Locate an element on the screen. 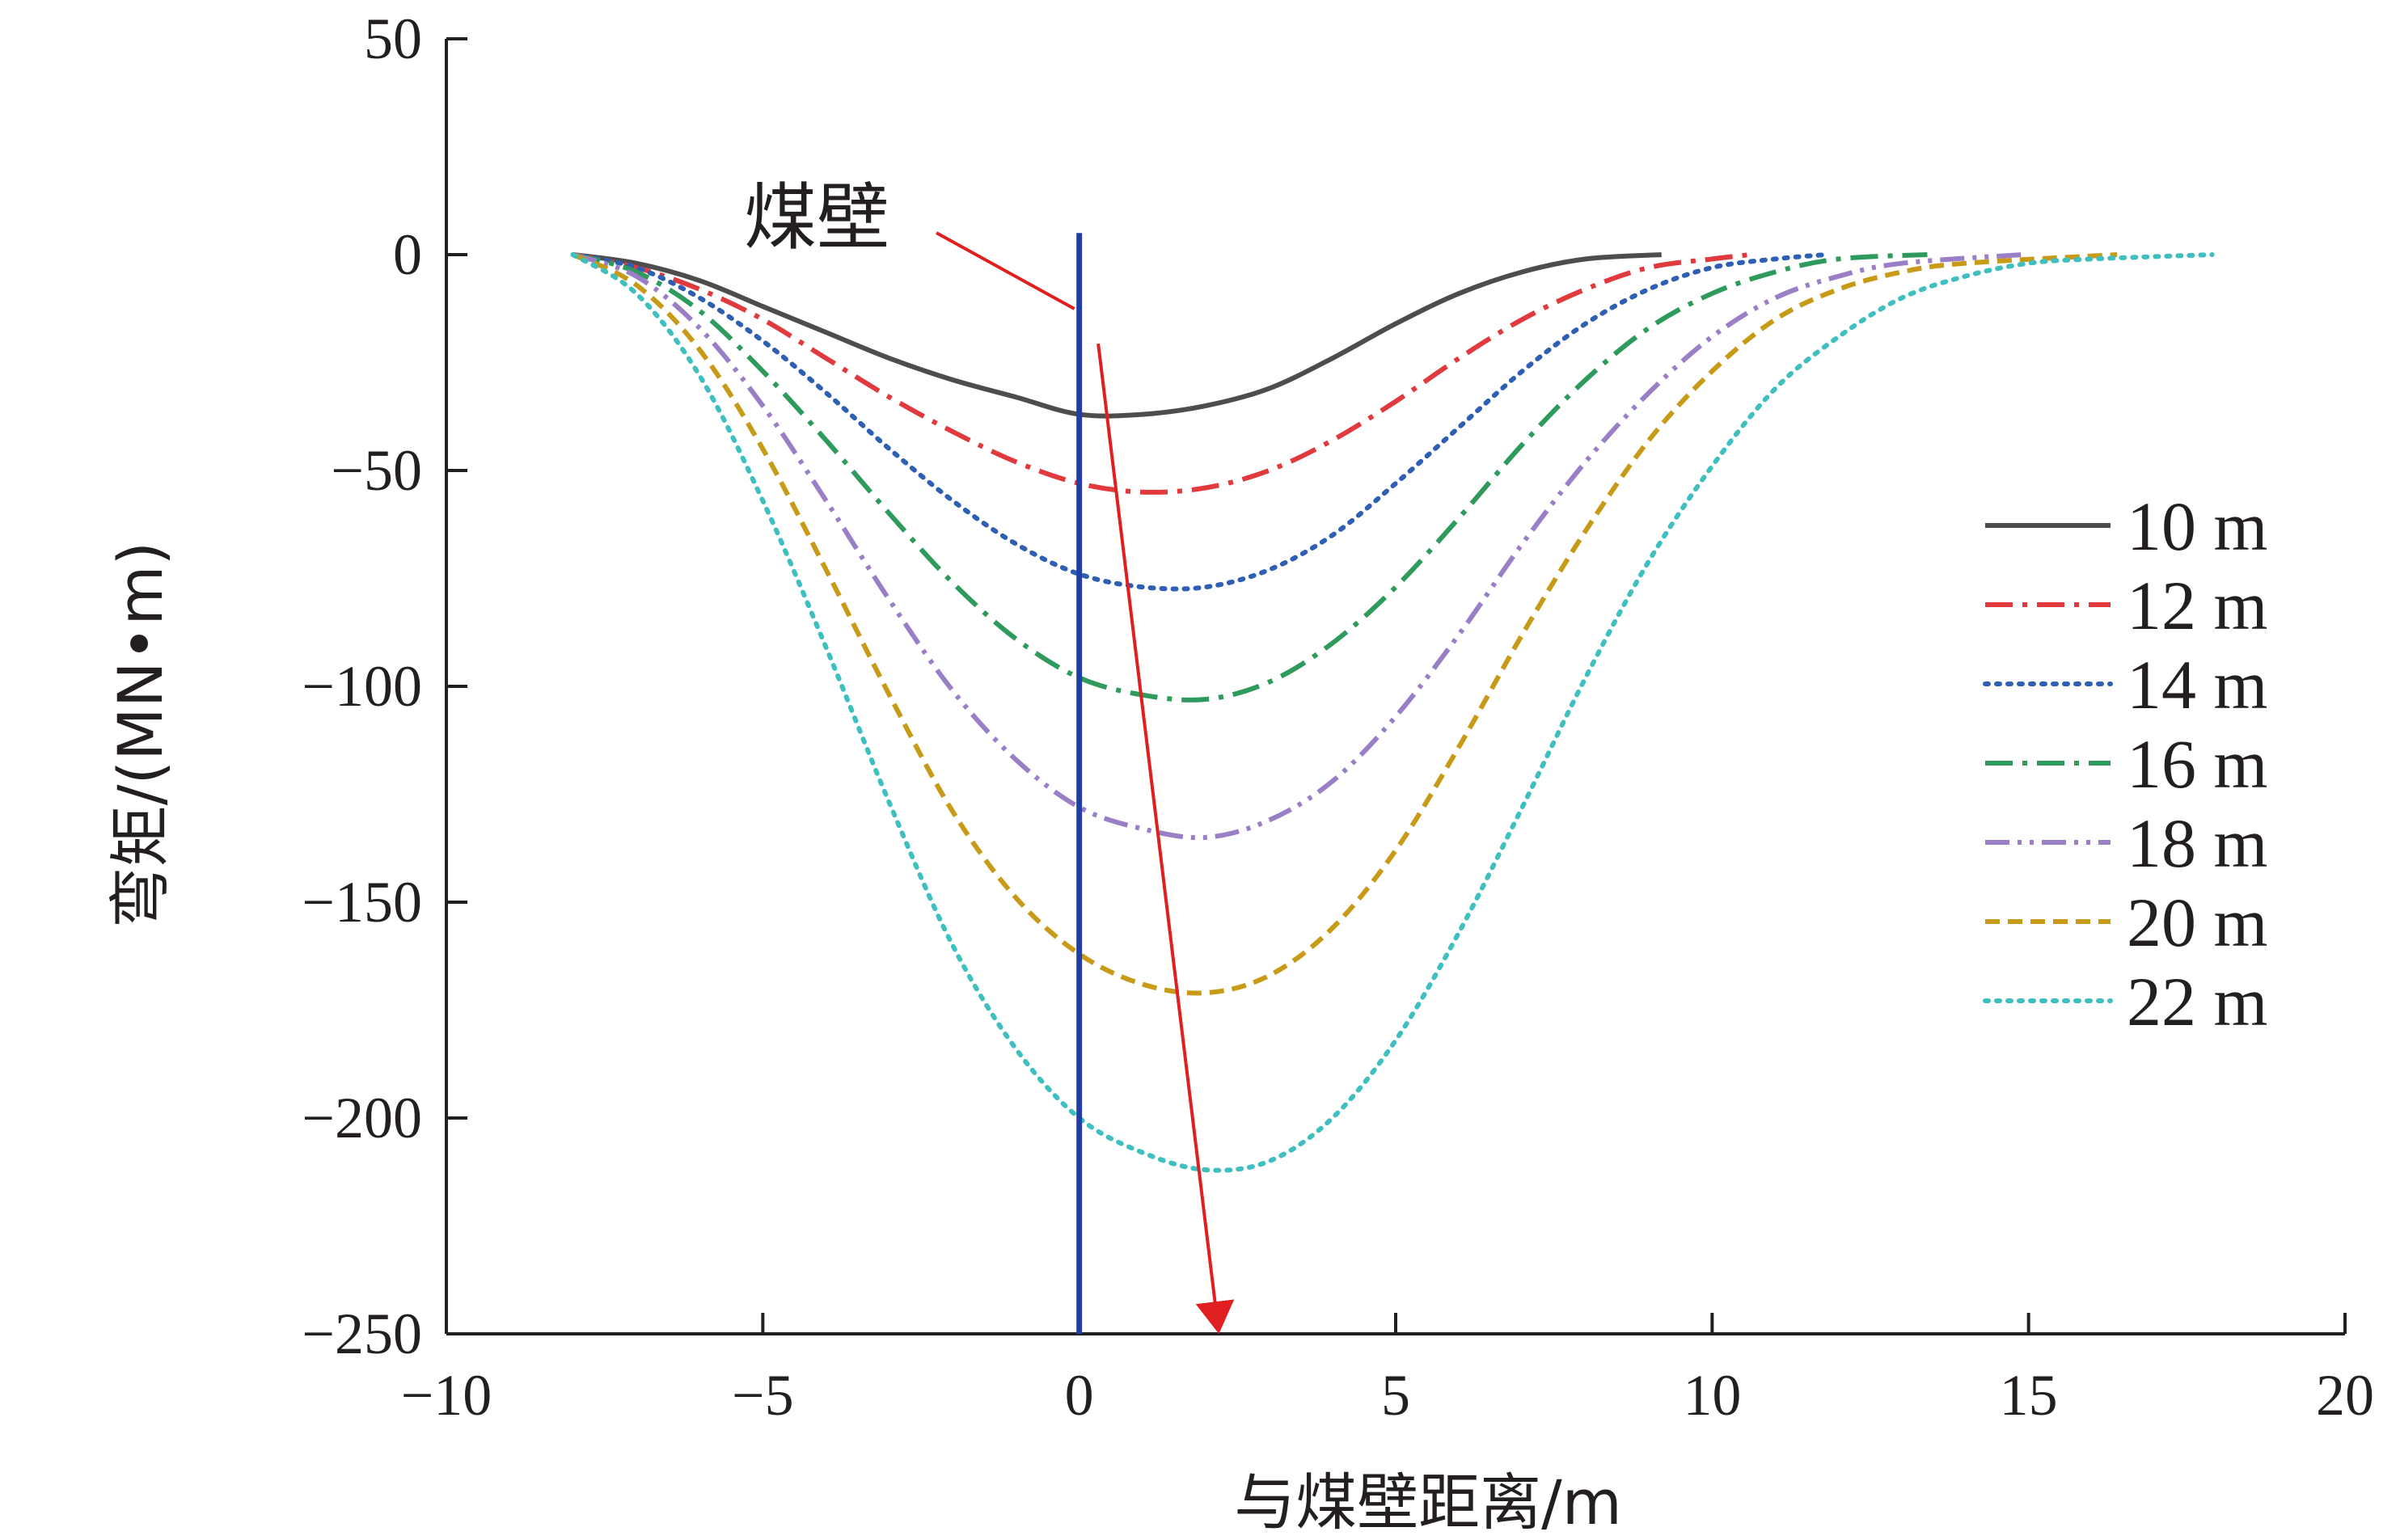 The height and width of the screenshot is (1540, 2400). y-ticks: 50 0 −50 −100 −150 −200 −250 is located at coordinates (384, 686).